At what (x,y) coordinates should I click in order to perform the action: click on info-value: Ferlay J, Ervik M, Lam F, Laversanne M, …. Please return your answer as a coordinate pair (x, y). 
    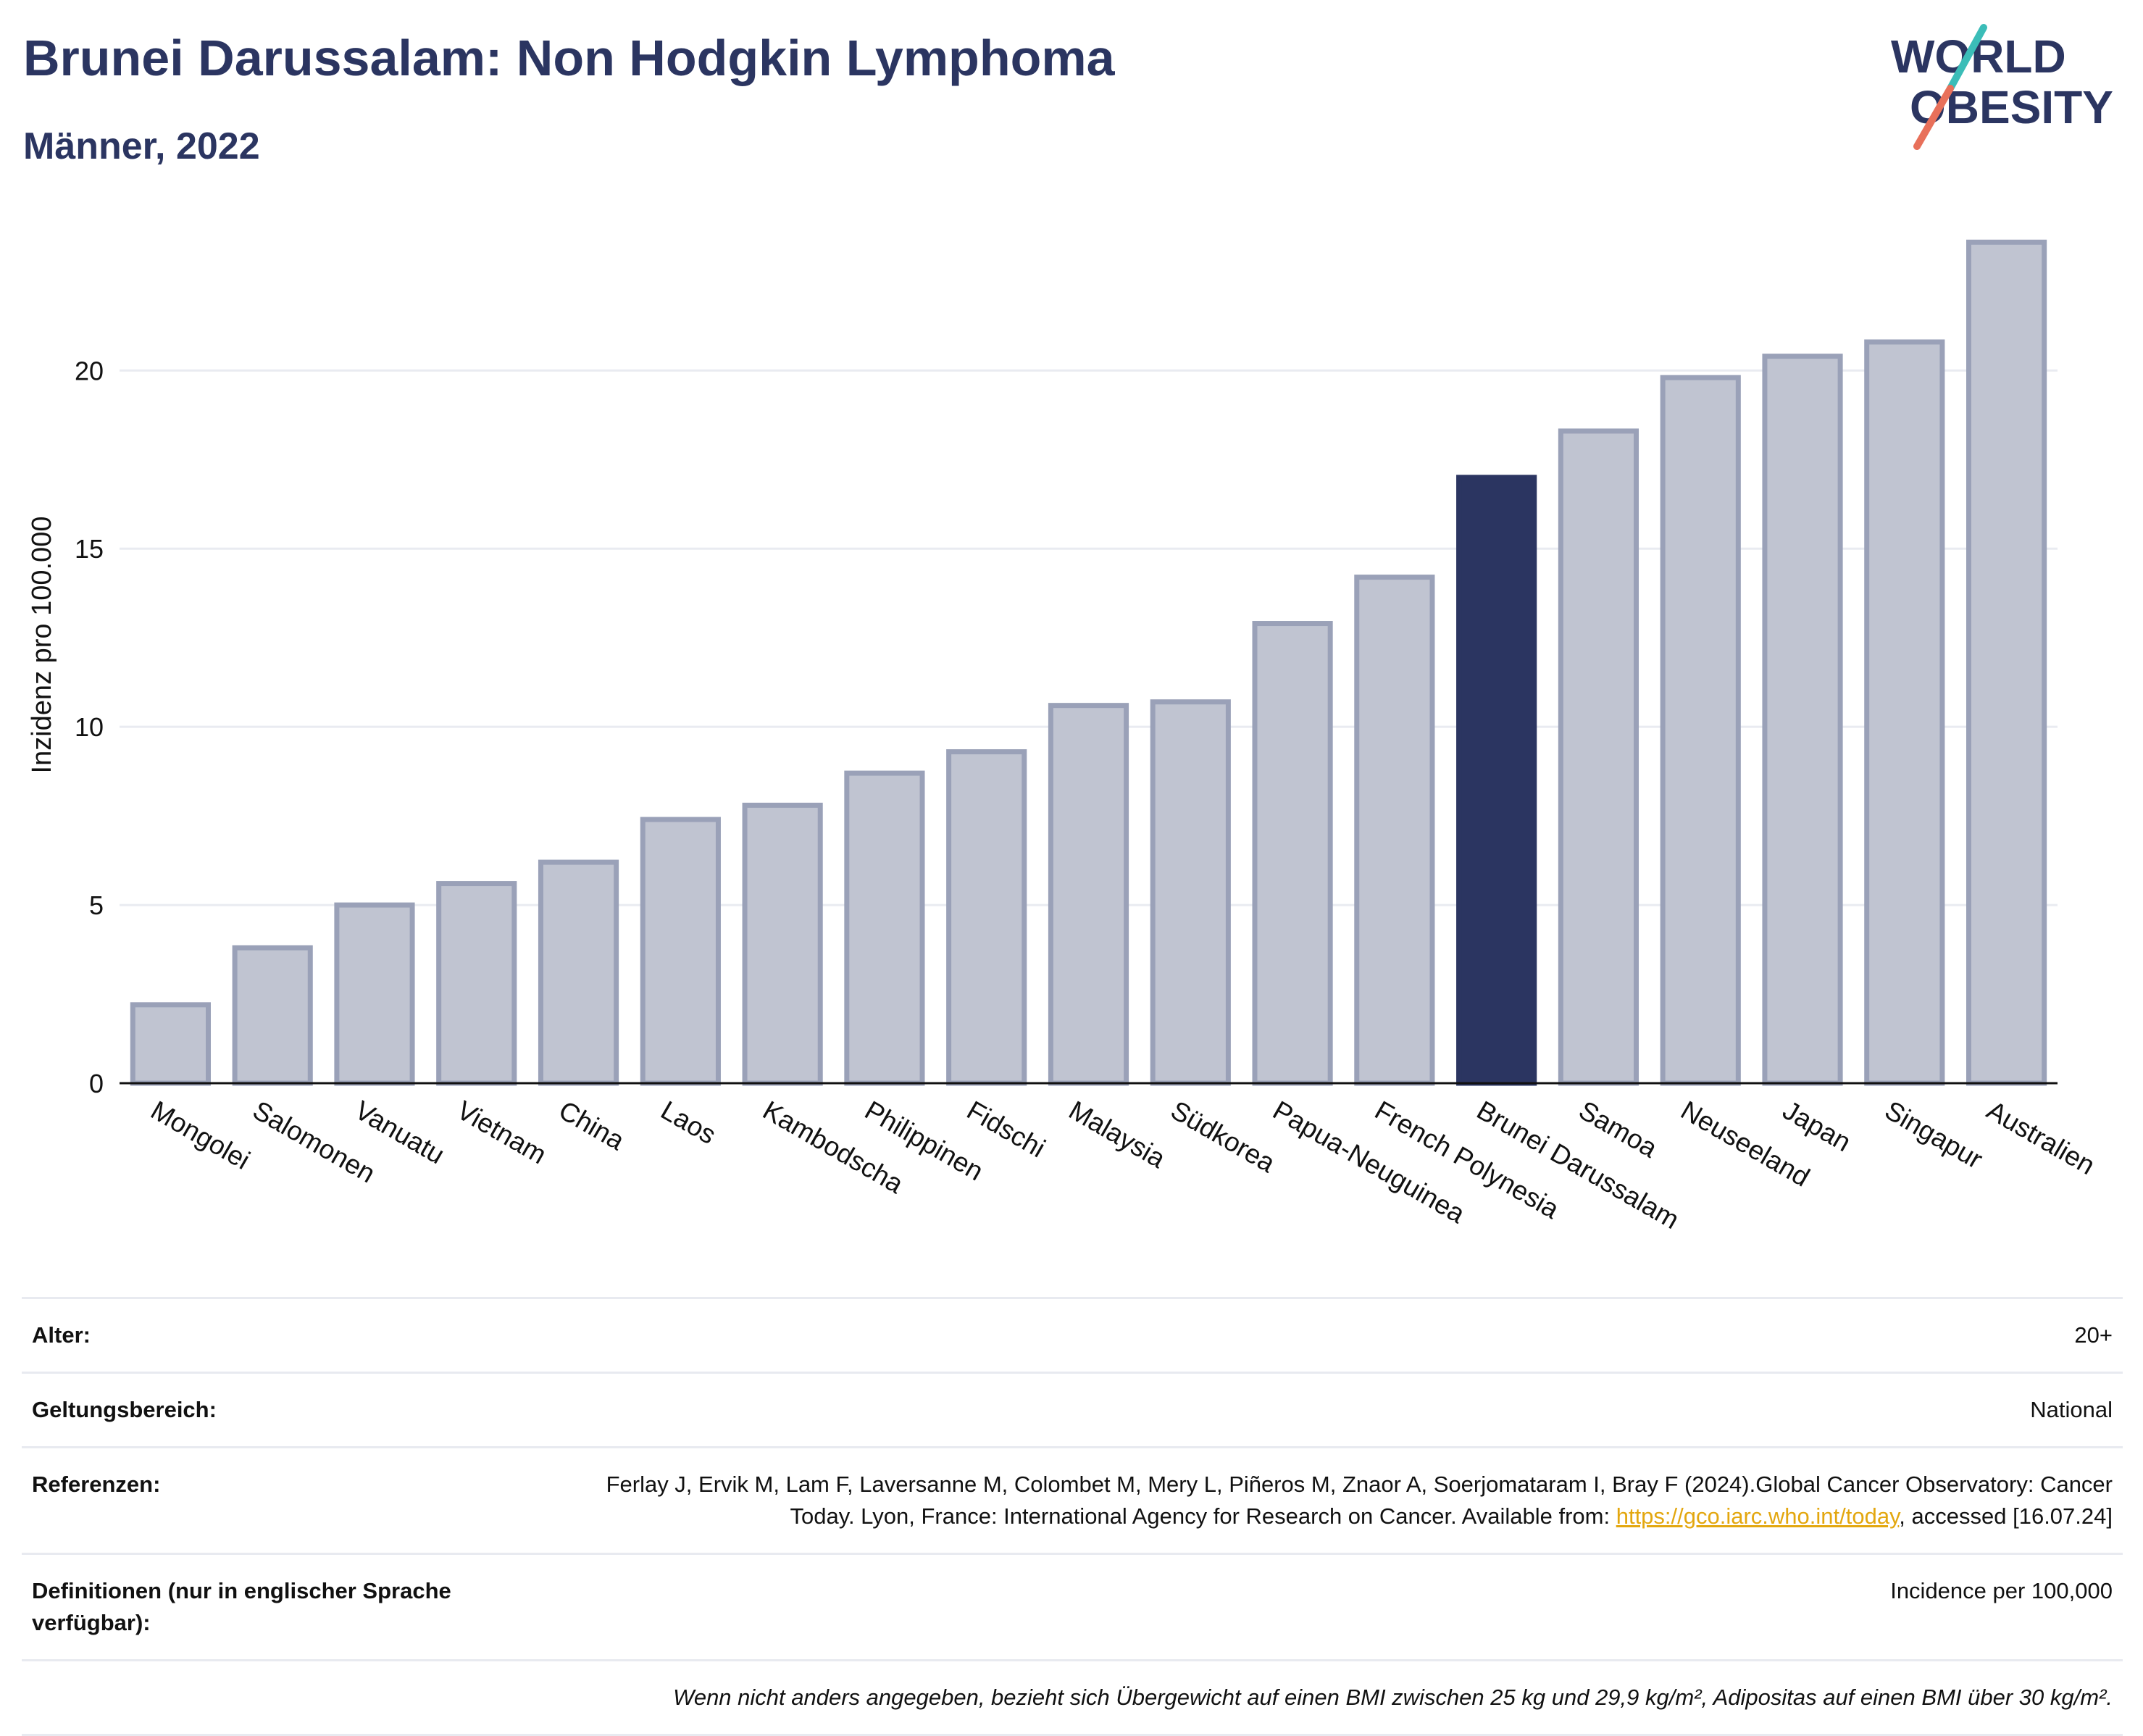
    Looking at the image, I should click on (1333, 1501).